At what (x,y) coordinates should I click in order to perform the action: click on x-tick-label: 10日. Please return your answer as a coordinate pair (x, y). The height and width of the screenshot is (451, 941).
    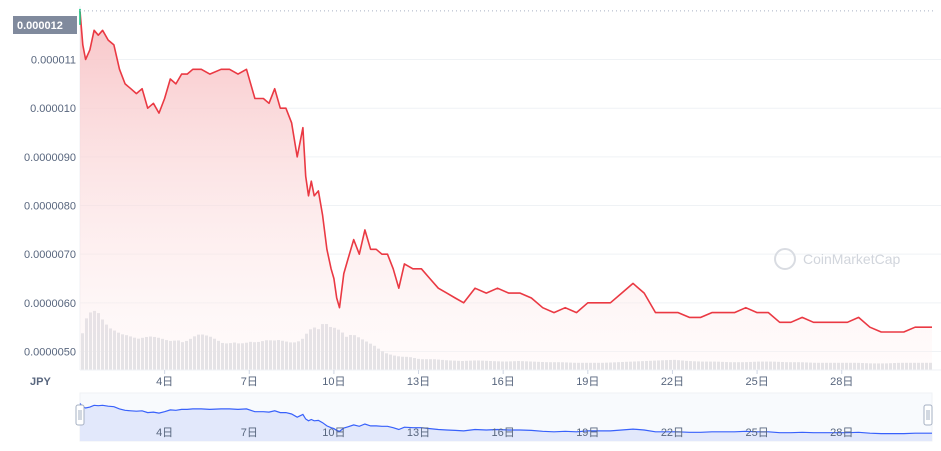
    Looking at the image, I should click on (333, 382).